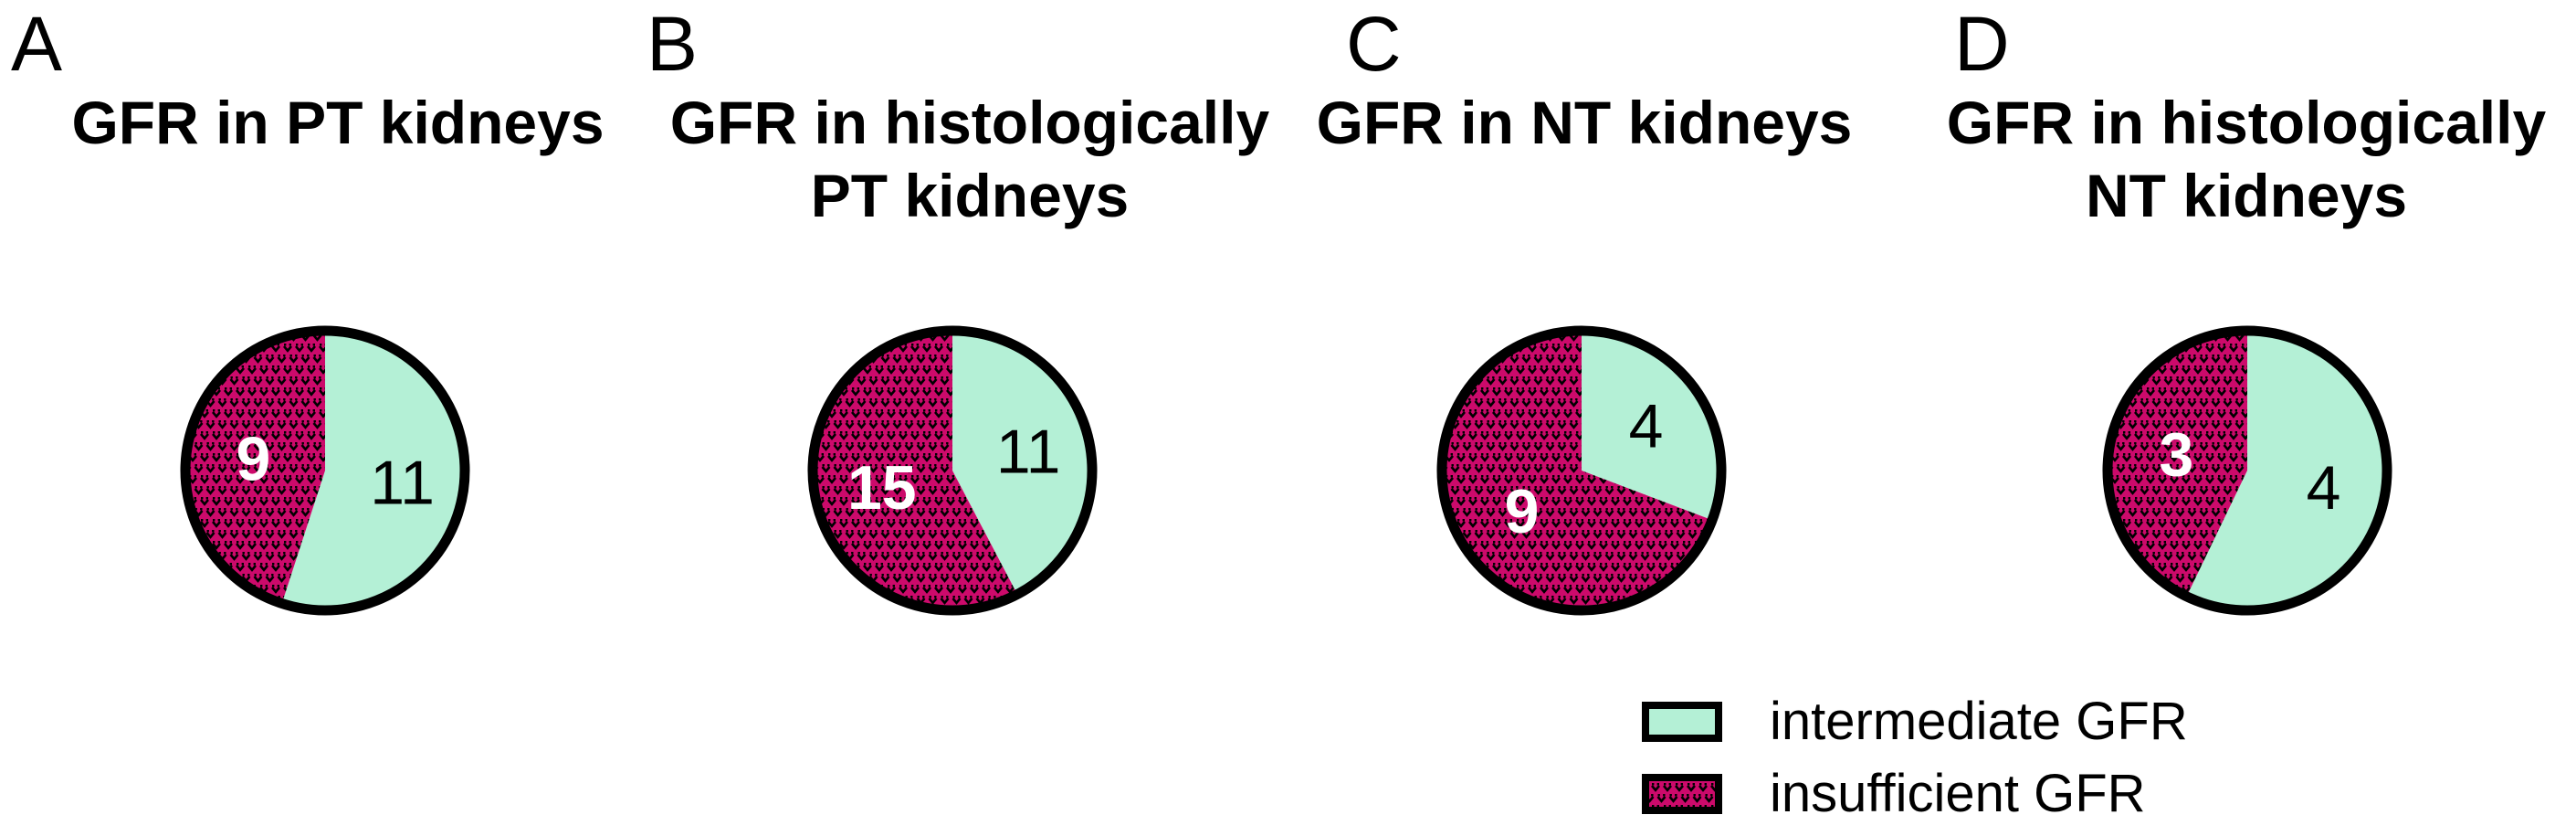 This screenshot has height=836, width=2576. What do you see at coordinates (882, 488) in the screenshot?
I see `svg-text: 15` at bounding box center [882, 488].